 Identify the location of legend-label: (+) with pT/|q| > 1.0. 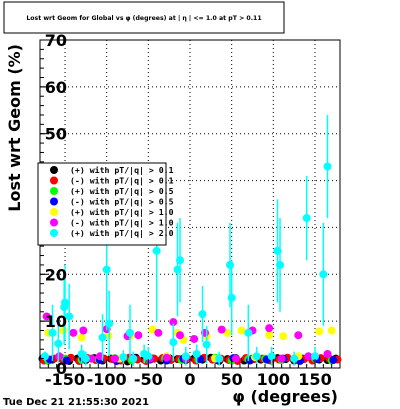
(122, 212).